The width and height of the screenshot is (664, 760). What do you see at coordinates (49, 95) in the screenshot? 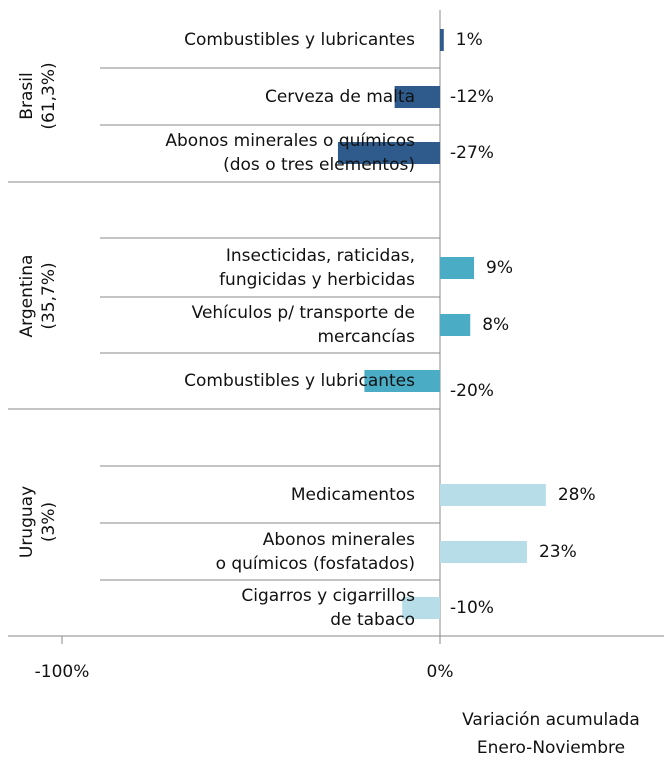
I see `group-label: (61,3%)` at bounding box center [49, 95].